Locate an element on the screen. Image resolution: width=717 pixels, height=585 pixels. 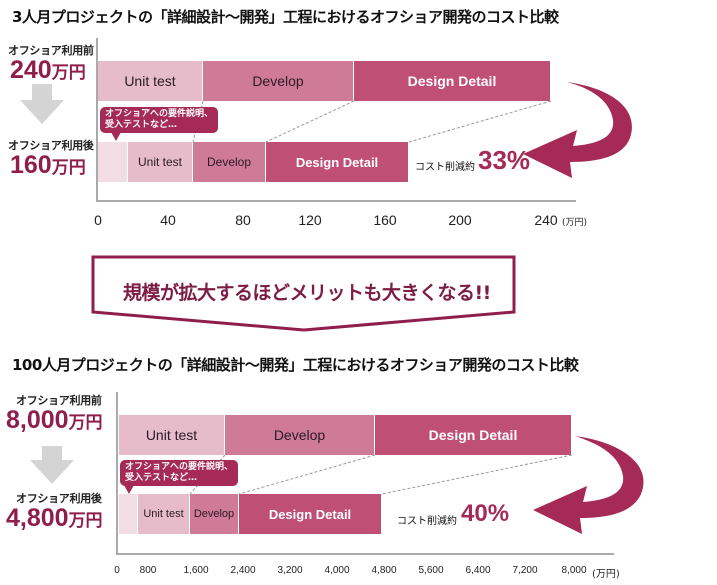
bar2-before-design-detail: Design Detail is located at coordinates (473, 435).